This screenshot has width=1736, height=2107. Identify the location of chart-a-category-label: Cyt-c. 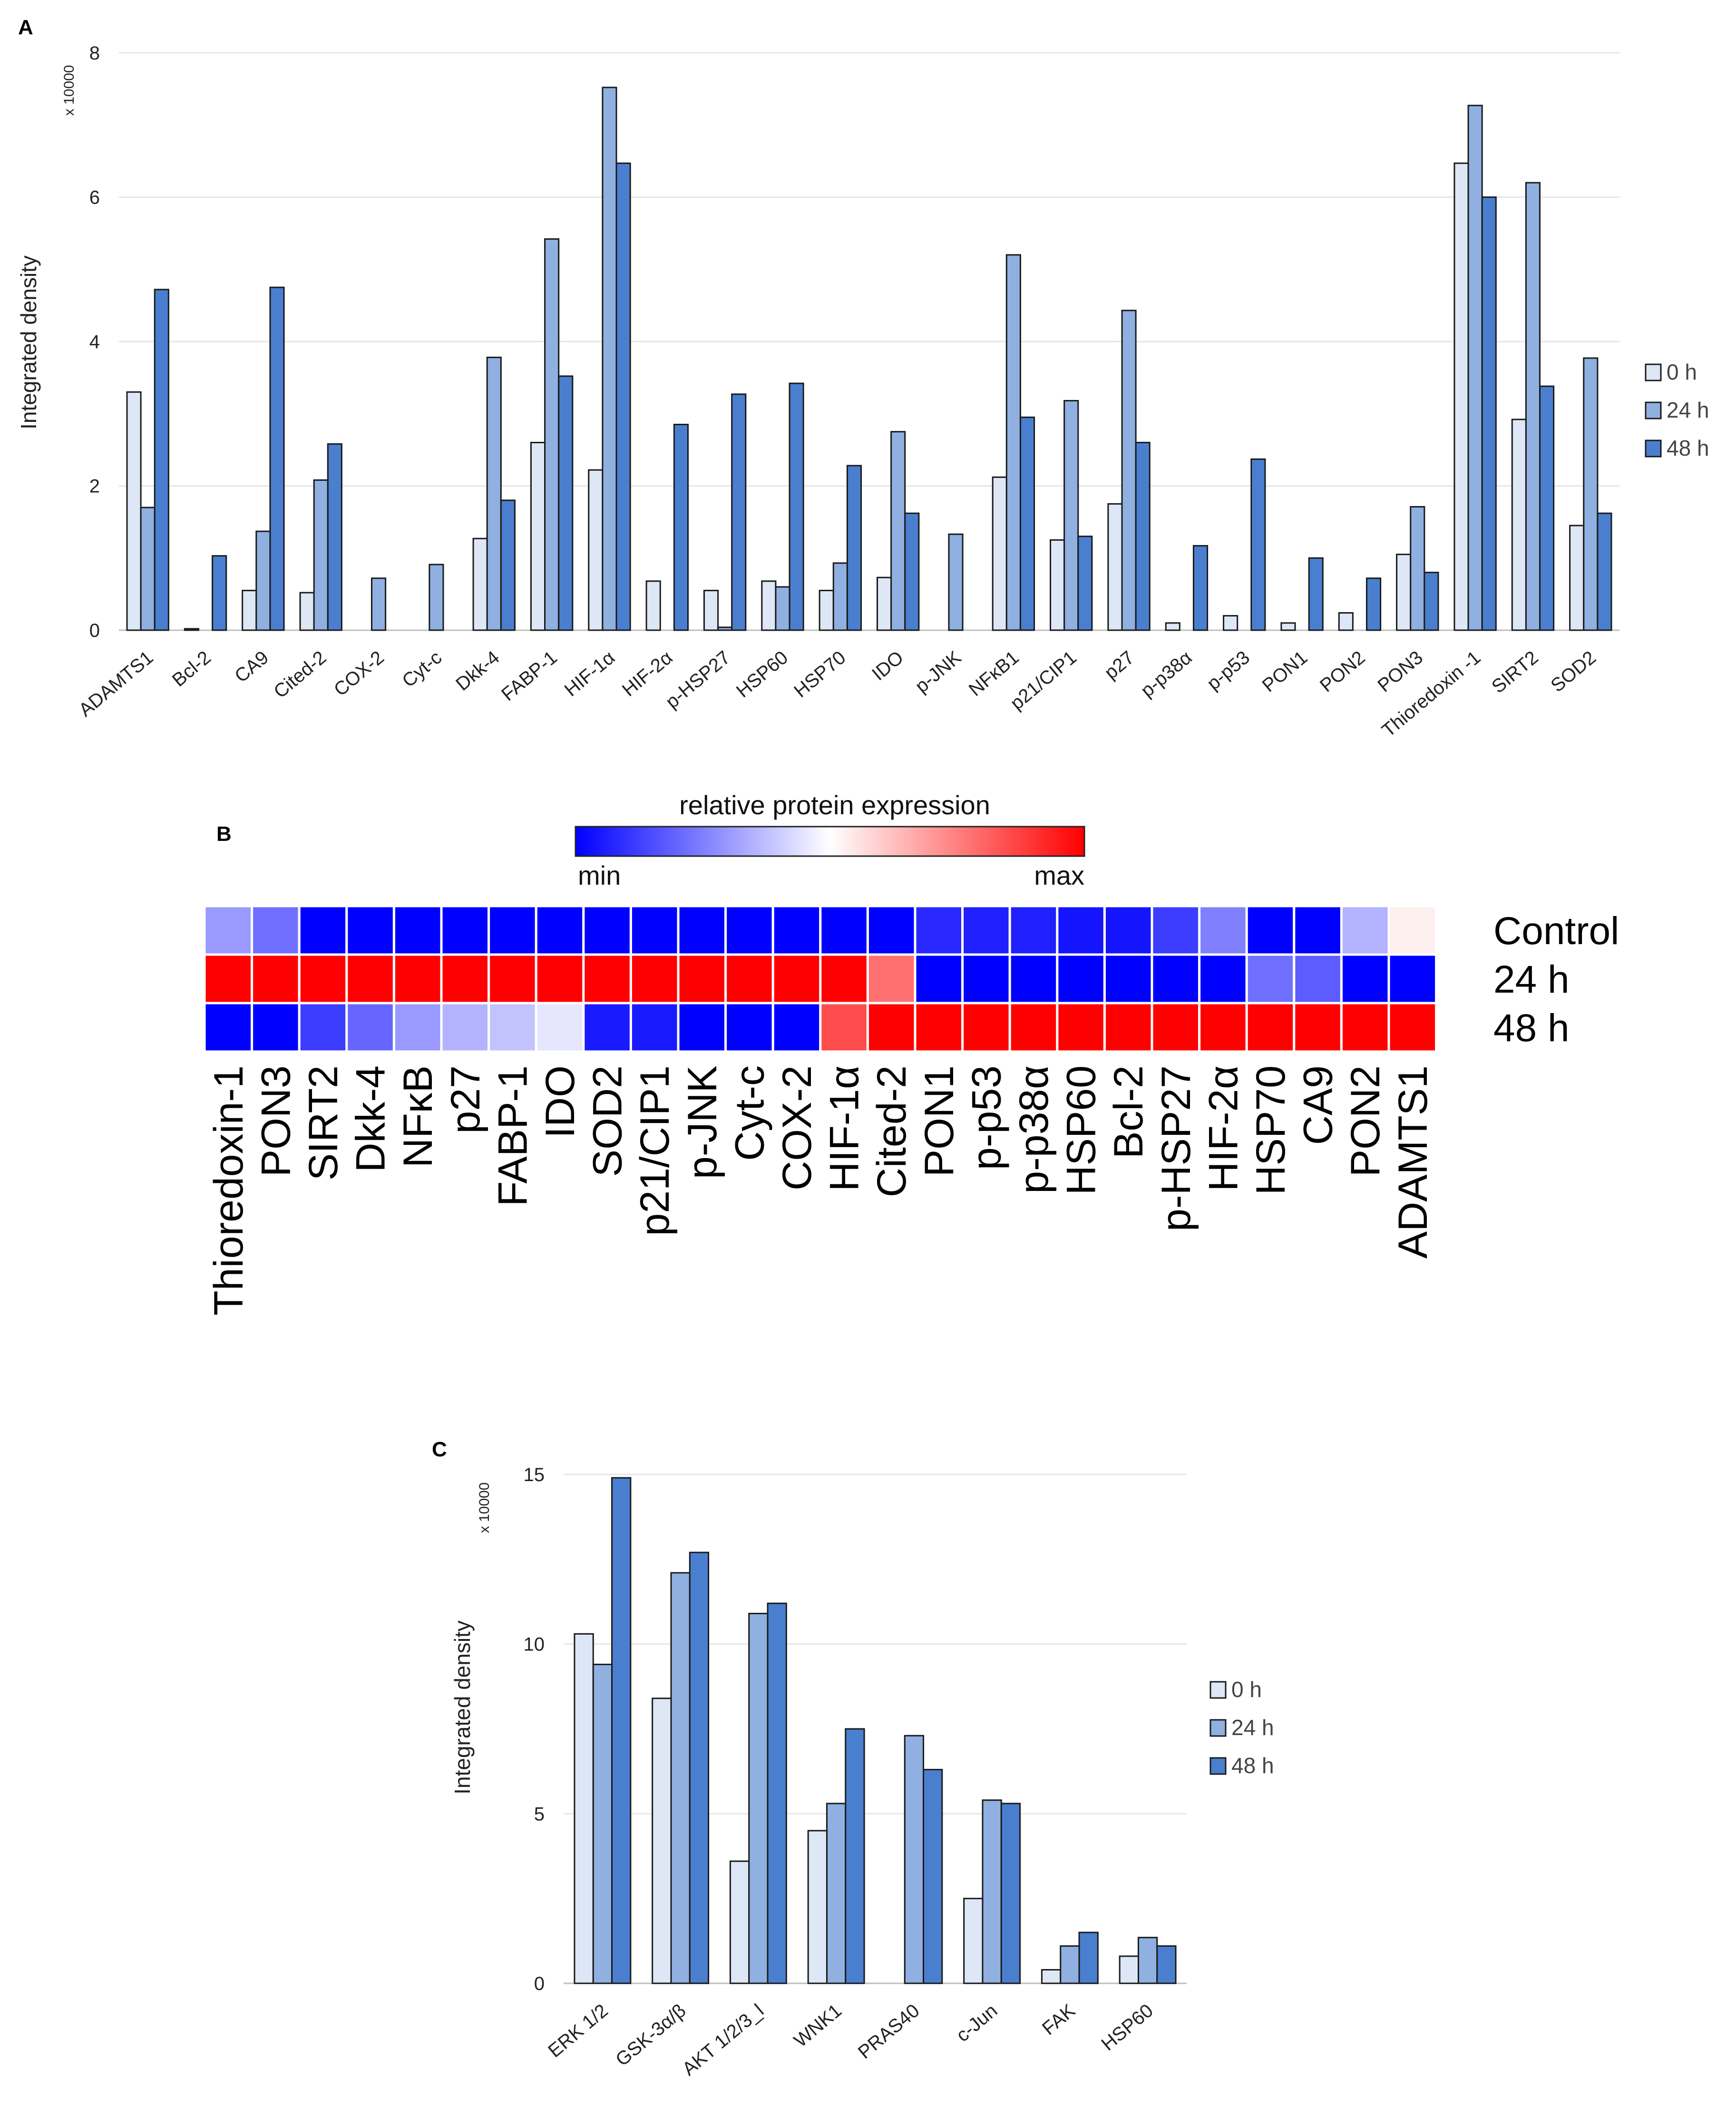
(422, 669).